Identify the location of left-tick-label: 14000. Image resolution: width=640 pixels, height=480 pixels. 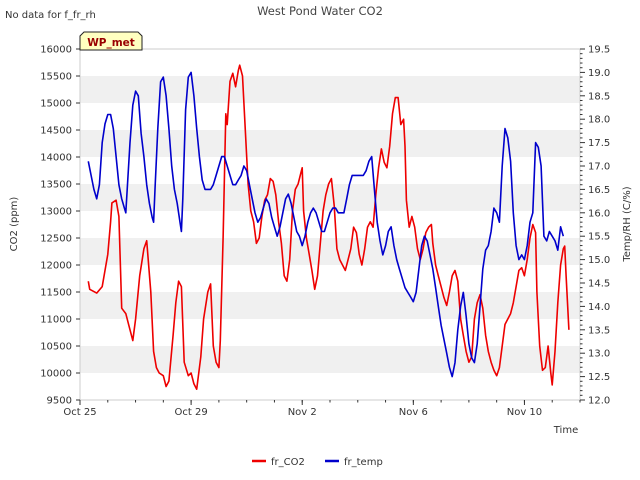
(56, 158).